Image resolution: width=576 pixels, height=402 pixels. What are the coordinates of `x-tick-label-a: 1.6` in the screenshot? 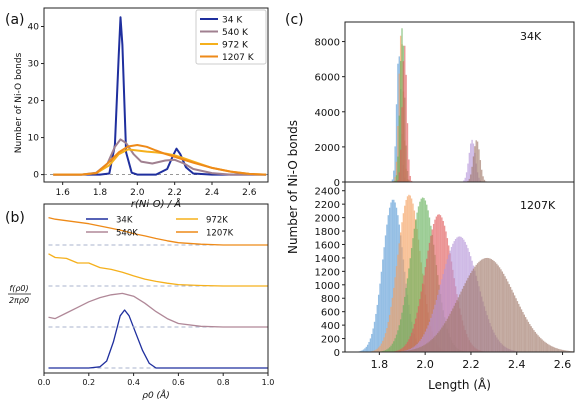 It's located at (63, 193).